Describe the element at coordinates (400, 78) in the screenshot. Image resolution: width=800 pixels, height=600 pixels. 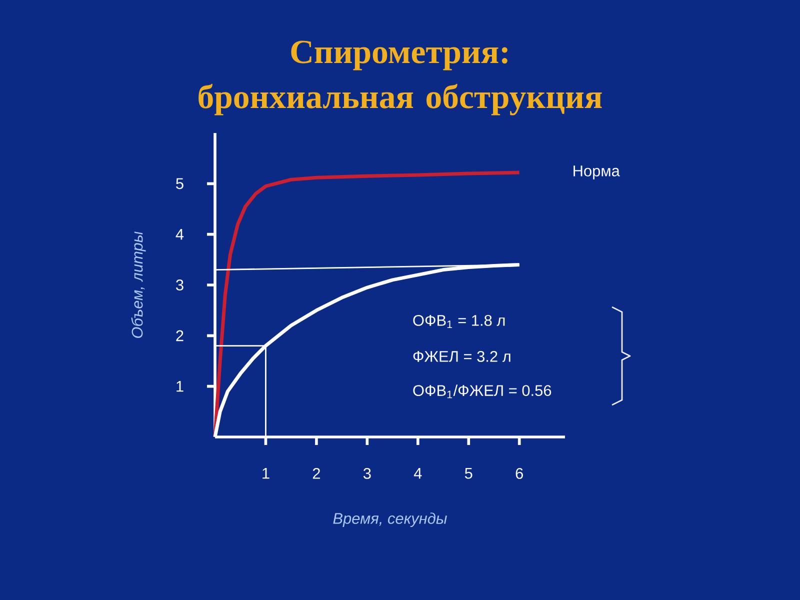
I see `chart-title: Спирометрия: бронхиальная обструкция` at that location.